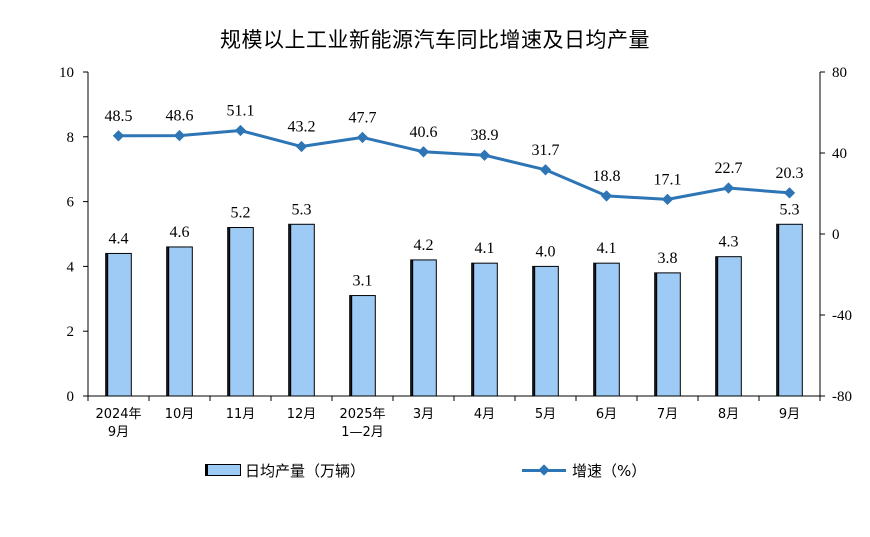 The image size is (870, 537). Describe the element at coordinates (606, 414) in the screenshot. I see `x-tick-label: 6月` at that location.